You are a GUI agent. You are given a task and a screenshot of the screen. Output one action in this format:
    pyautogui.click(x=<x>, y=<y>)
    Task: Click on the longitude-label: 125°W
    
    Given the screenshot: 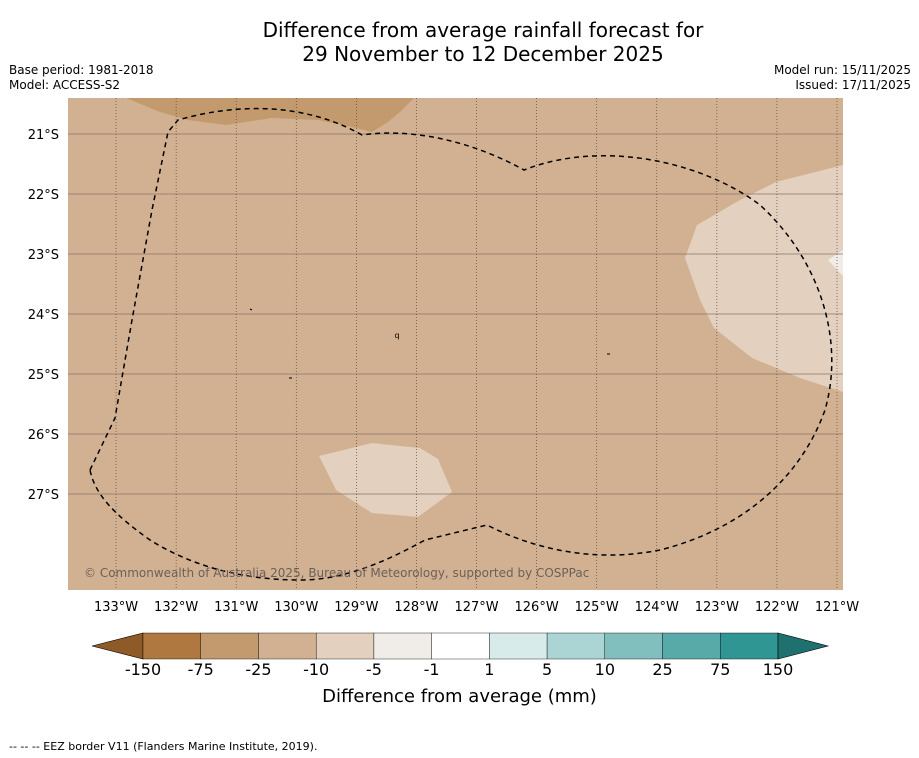 What is the action you would take?
    pyautogui.click(x=597, y=607)
    